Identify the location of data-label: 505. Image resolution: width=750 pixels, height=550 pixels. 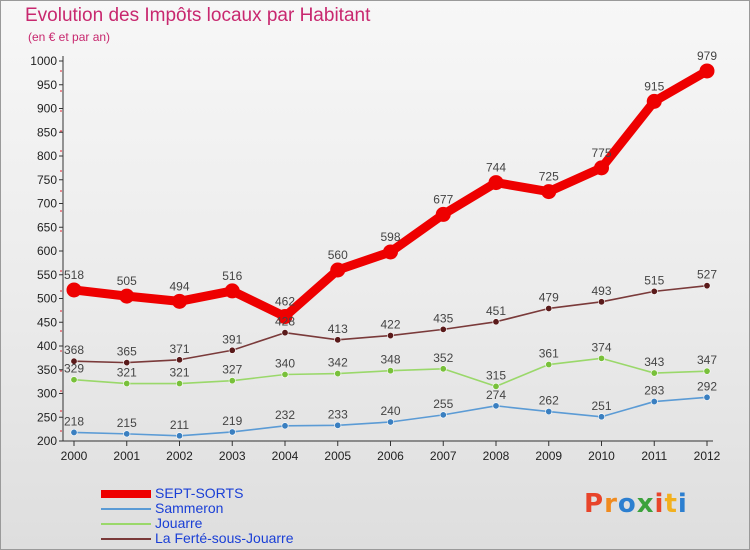
(127, 281).